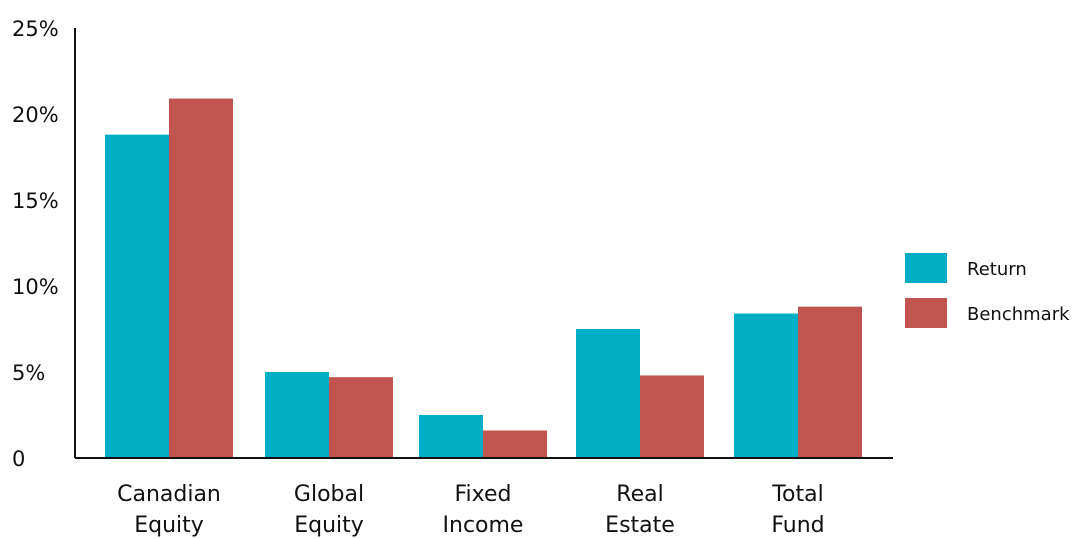  What do you see at coordinates (35, 115) in the screenshot?
I see `y-tick-label: 20%` at bounding box center [35, 115].